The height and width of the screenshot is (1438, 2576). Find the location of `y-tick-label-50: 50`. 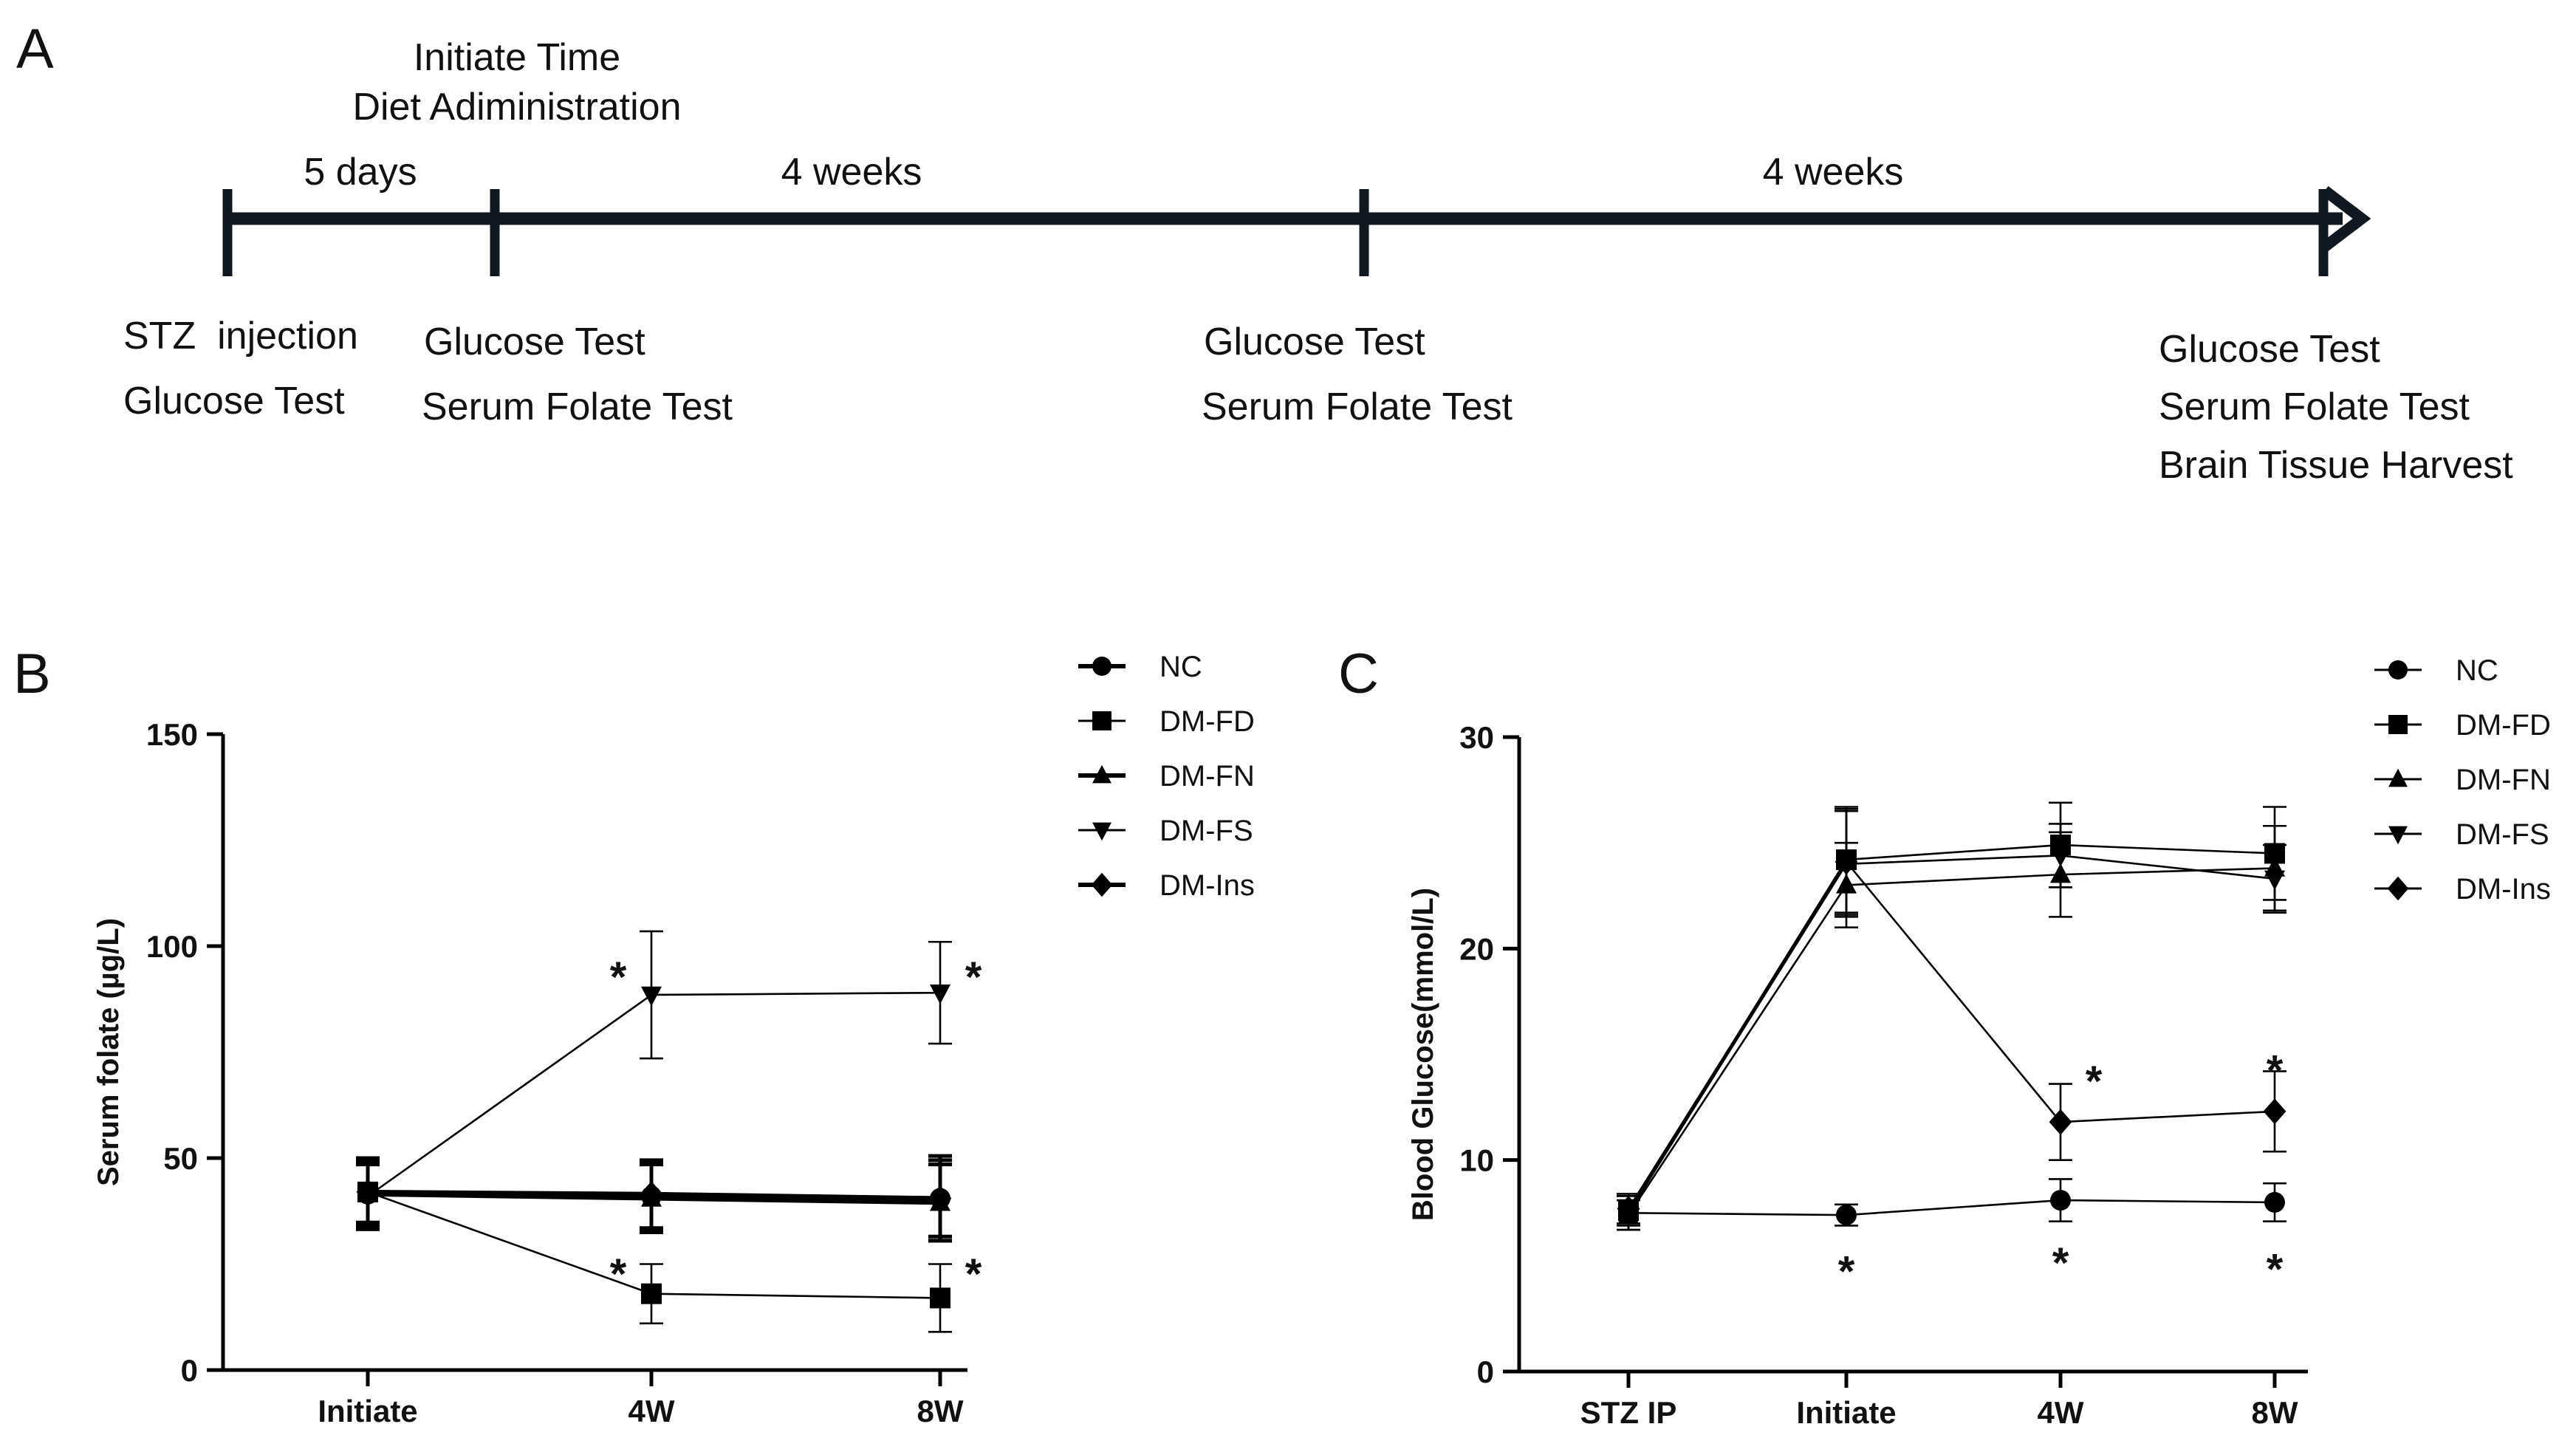

y-tick-label-50: 50 is located at coordinates (180, 1159).